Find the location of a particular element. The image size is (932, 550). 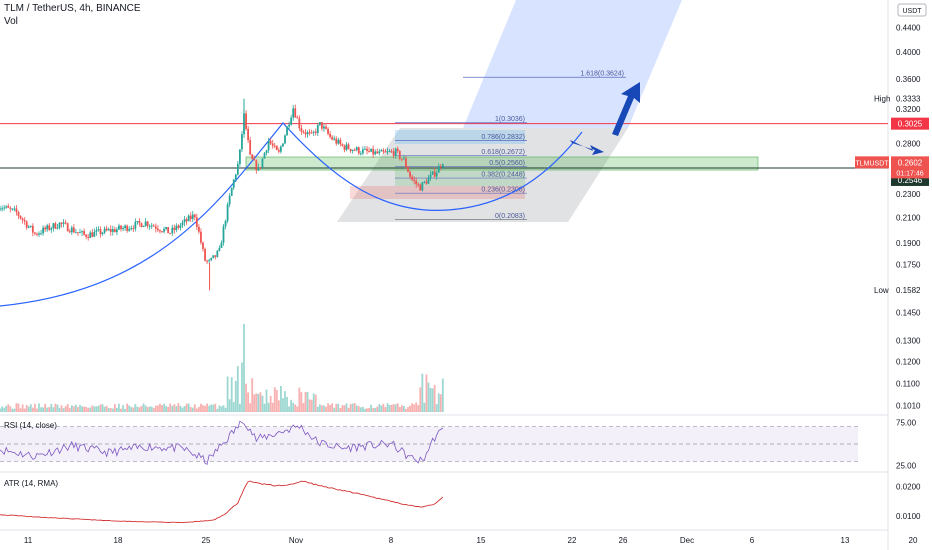

price-tick-label: 0.1750 is located at coordinates (908, 264).